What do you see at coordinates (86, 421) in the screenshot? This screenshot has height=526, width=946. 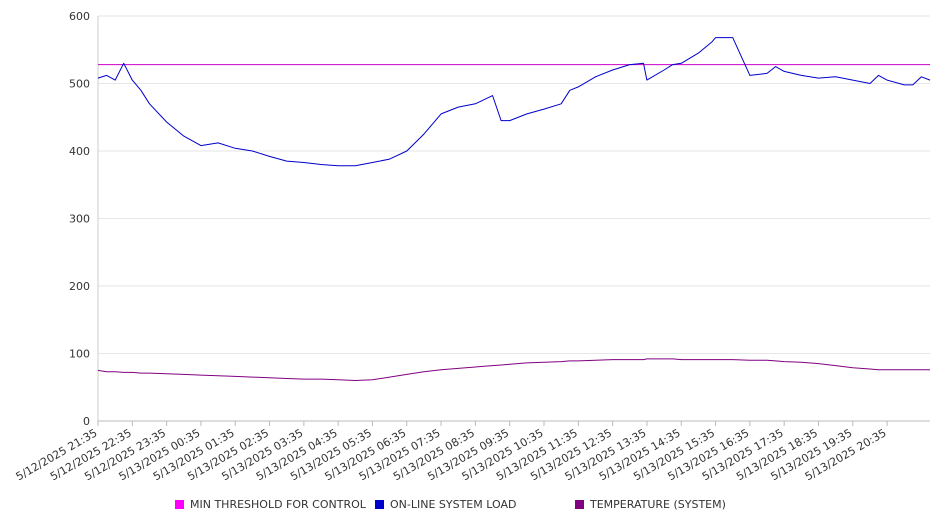 I see `y-tick-label: 0` at bounding box center [86, 421].